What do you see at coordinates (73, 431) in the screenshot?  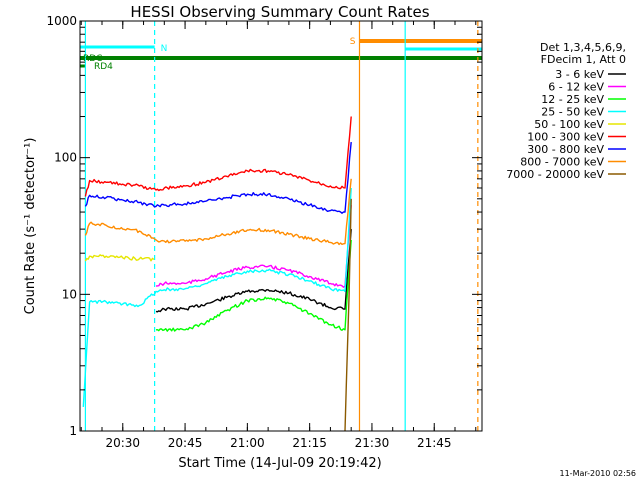 I see `y-tick-label-1: 1` at bounding box center [73, 431].